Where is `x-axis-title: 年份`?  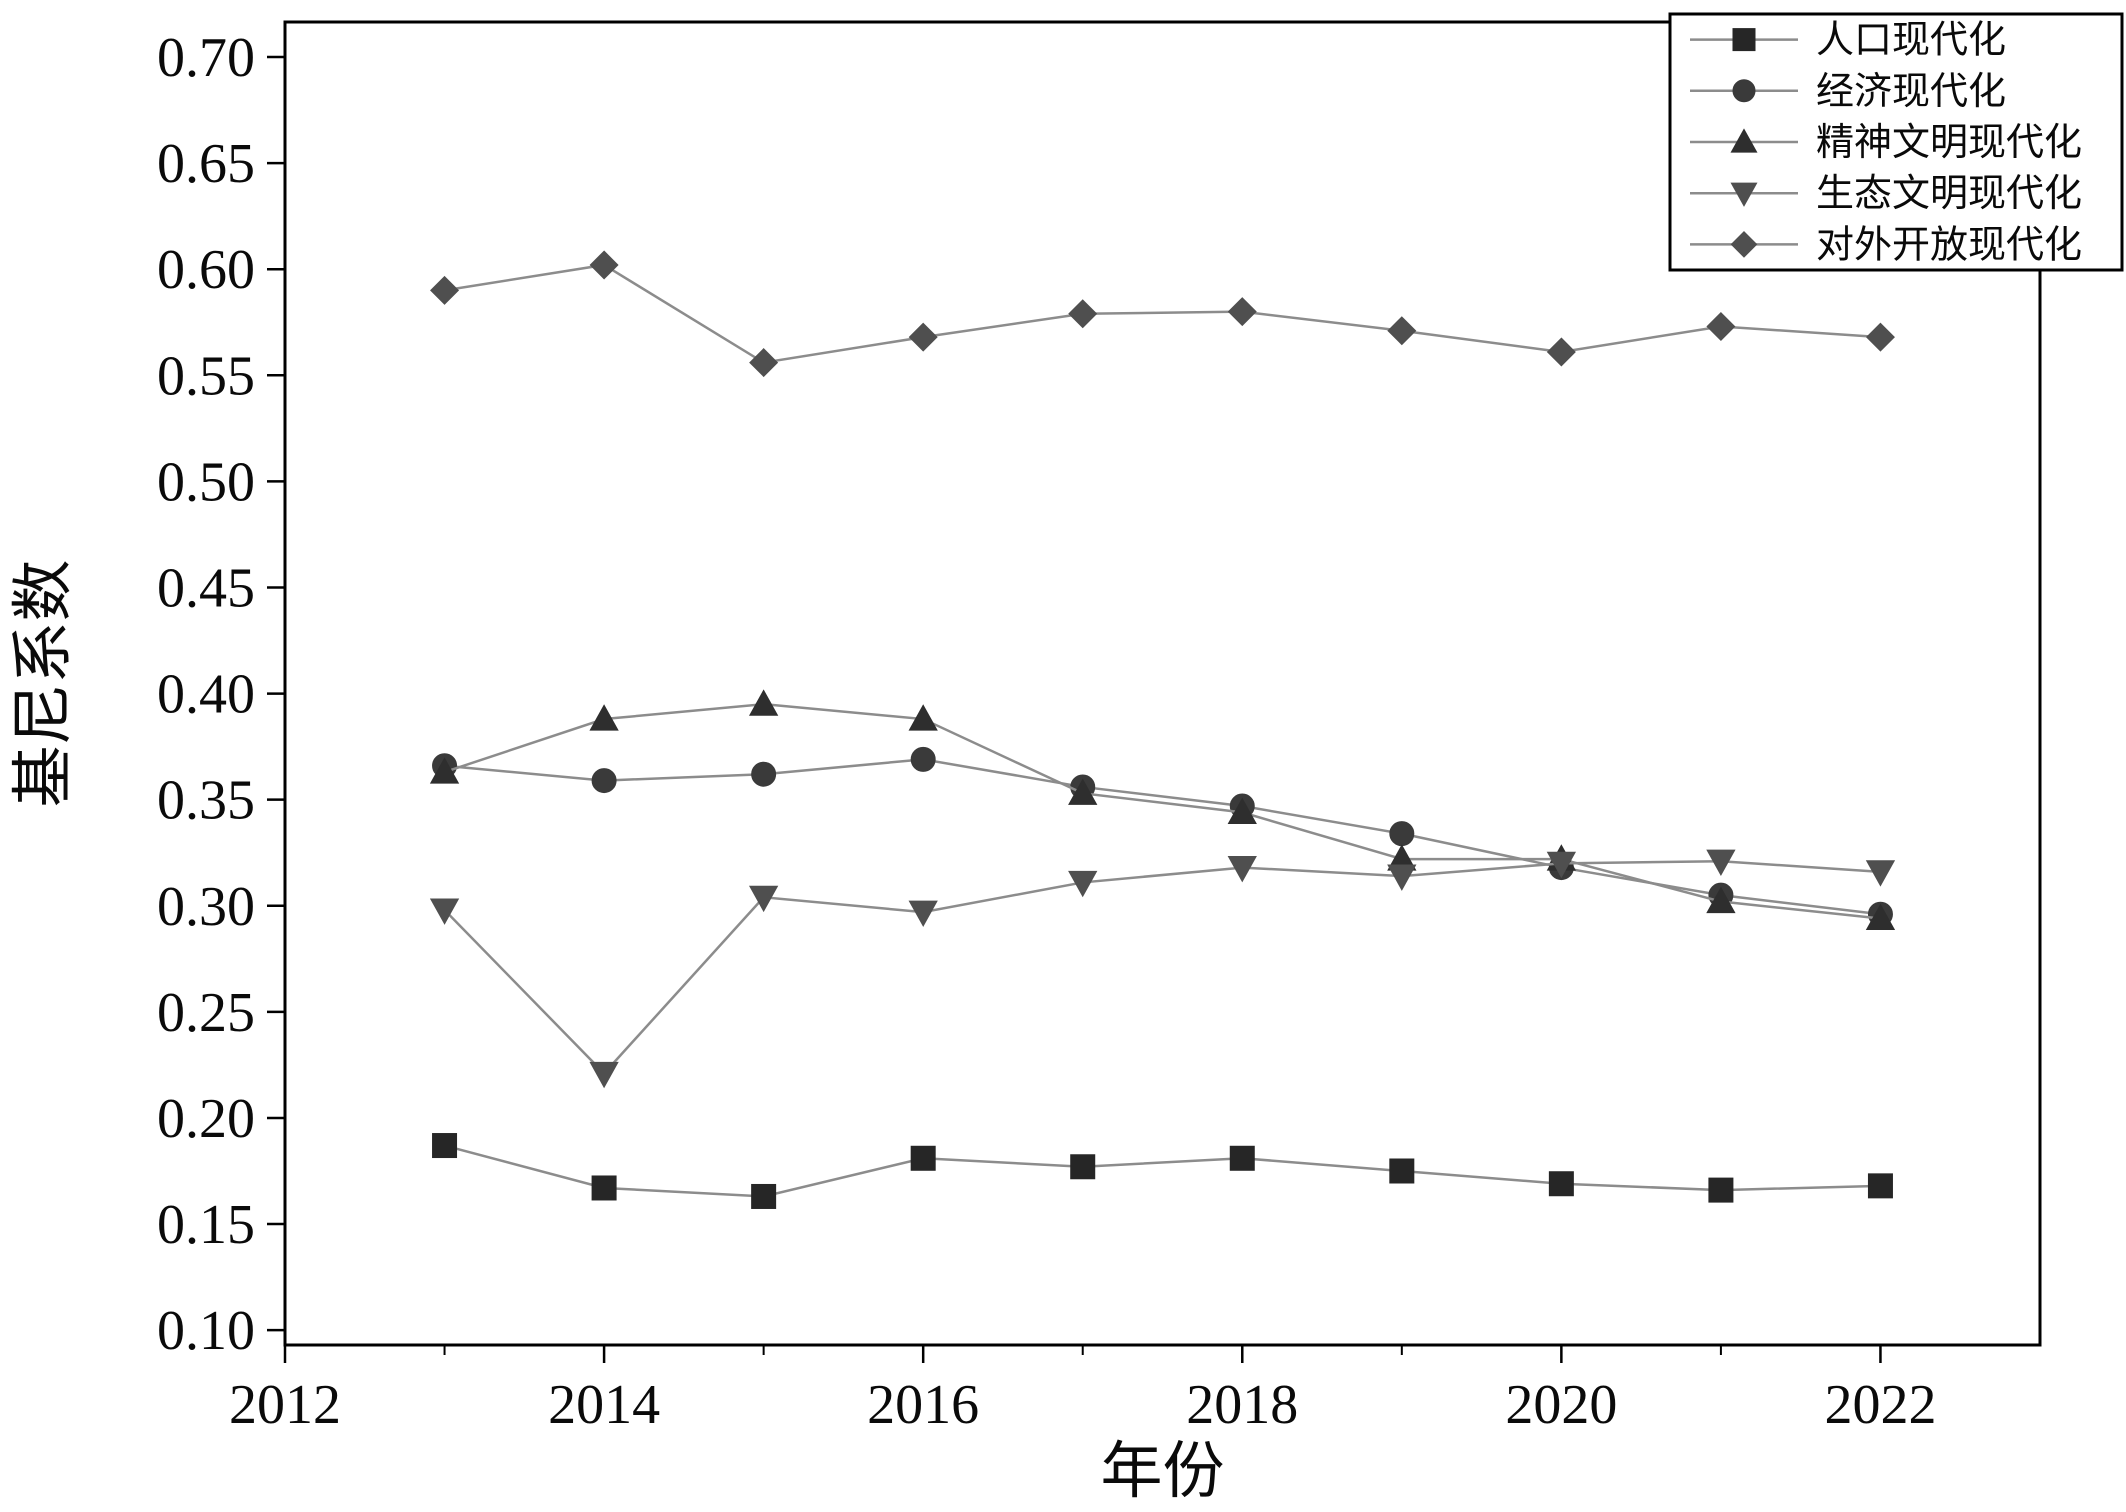
x-axis-title: 年份 is located at coordinates (1162, 1472).